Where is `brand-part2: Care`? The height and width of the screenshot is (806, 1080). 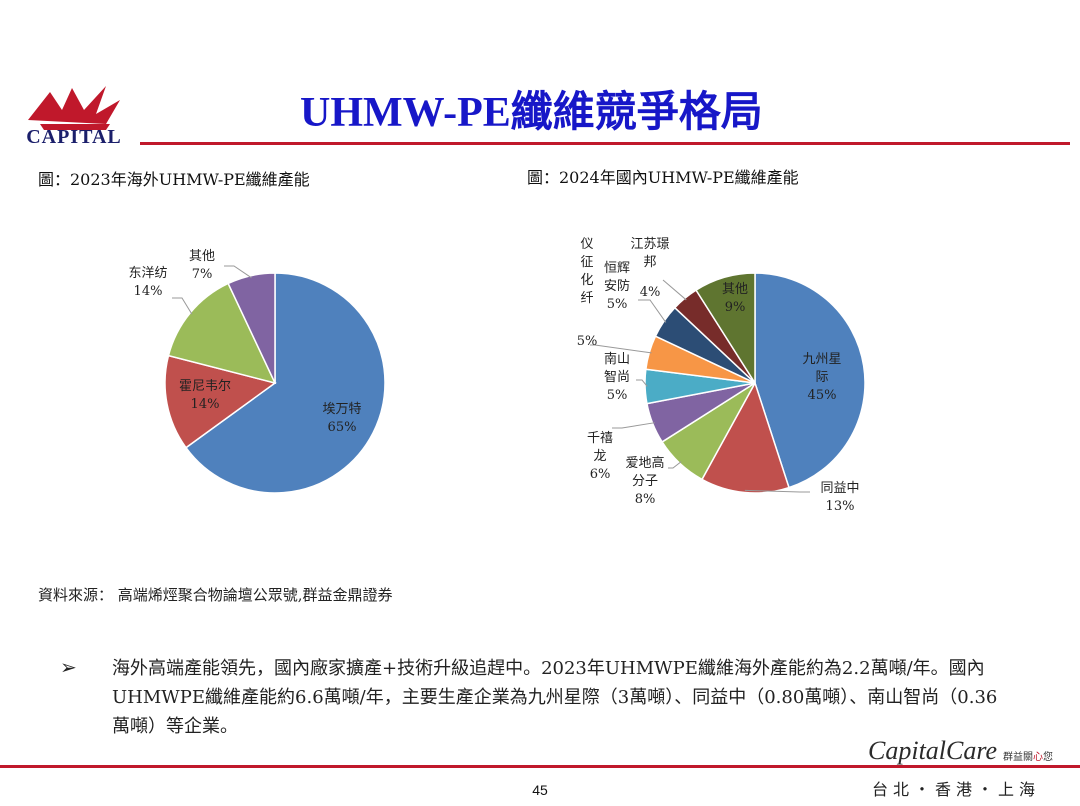
brand-part2: Care is located at coordinates (972, 750).